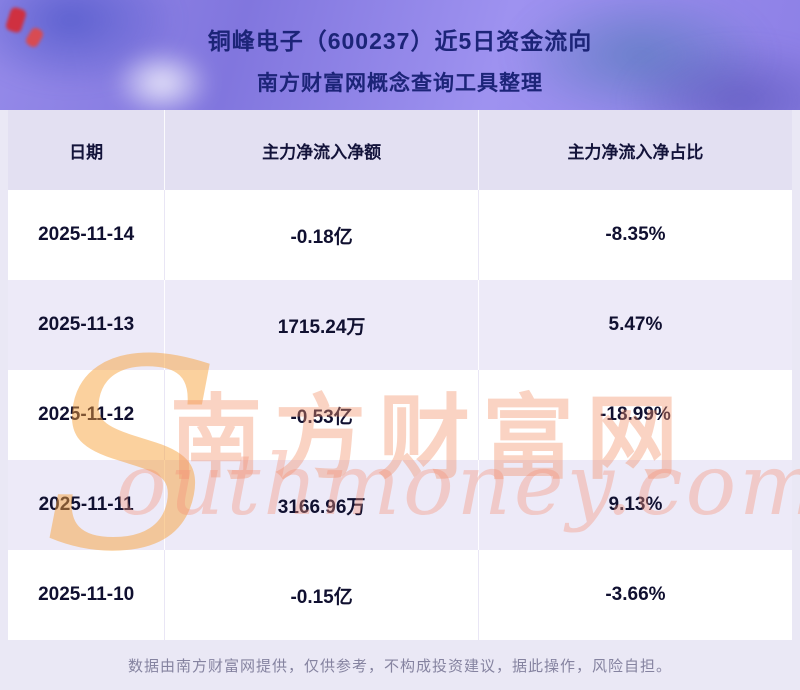 This screenshot has height=690, width=800. Describe the element at coordinates (321, 235) in the screenshot. I see `cell-amount: -0.18亿` at that location.